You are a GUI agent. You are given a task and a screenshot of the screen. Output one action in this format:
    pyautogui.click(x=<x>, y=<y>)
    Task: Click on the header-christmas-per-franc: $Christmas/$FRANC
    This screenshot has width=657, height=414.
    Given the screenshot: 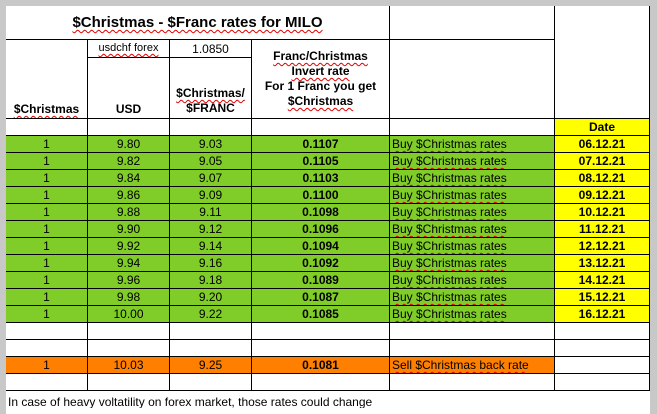 What is the action you would take?
    pyautogui.click(x=211, y=88)
    